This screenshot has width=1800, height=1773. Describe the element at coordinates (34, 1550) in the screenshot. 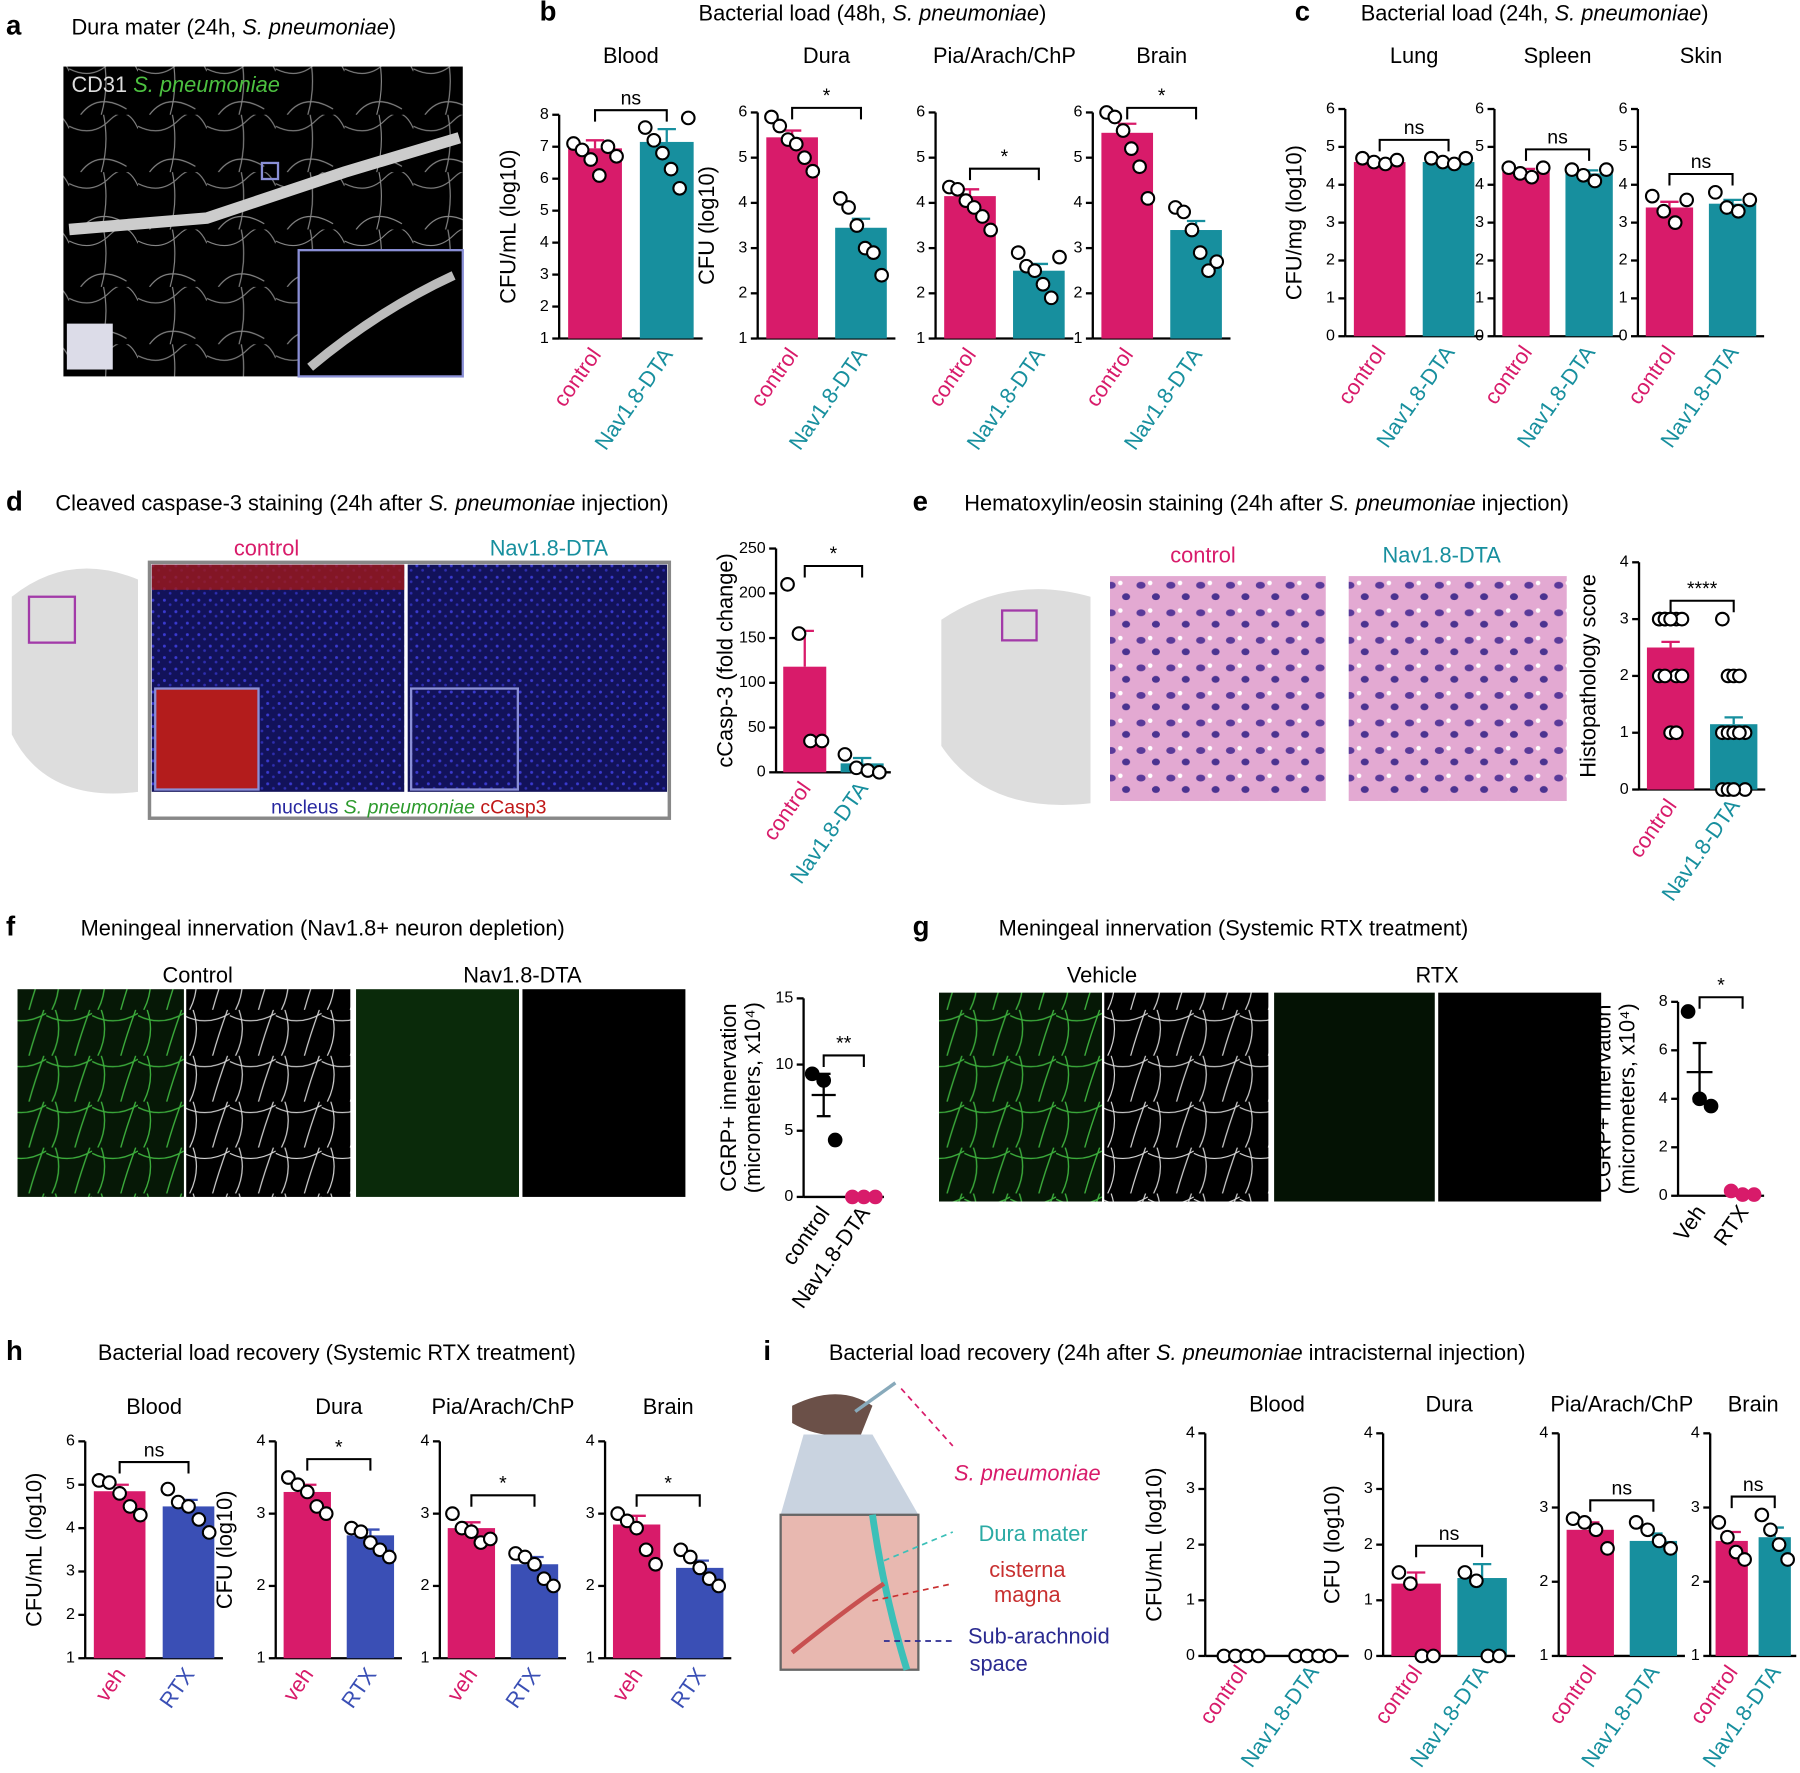

I see `y-axis-label: CFU/mL (log10)` at that location.